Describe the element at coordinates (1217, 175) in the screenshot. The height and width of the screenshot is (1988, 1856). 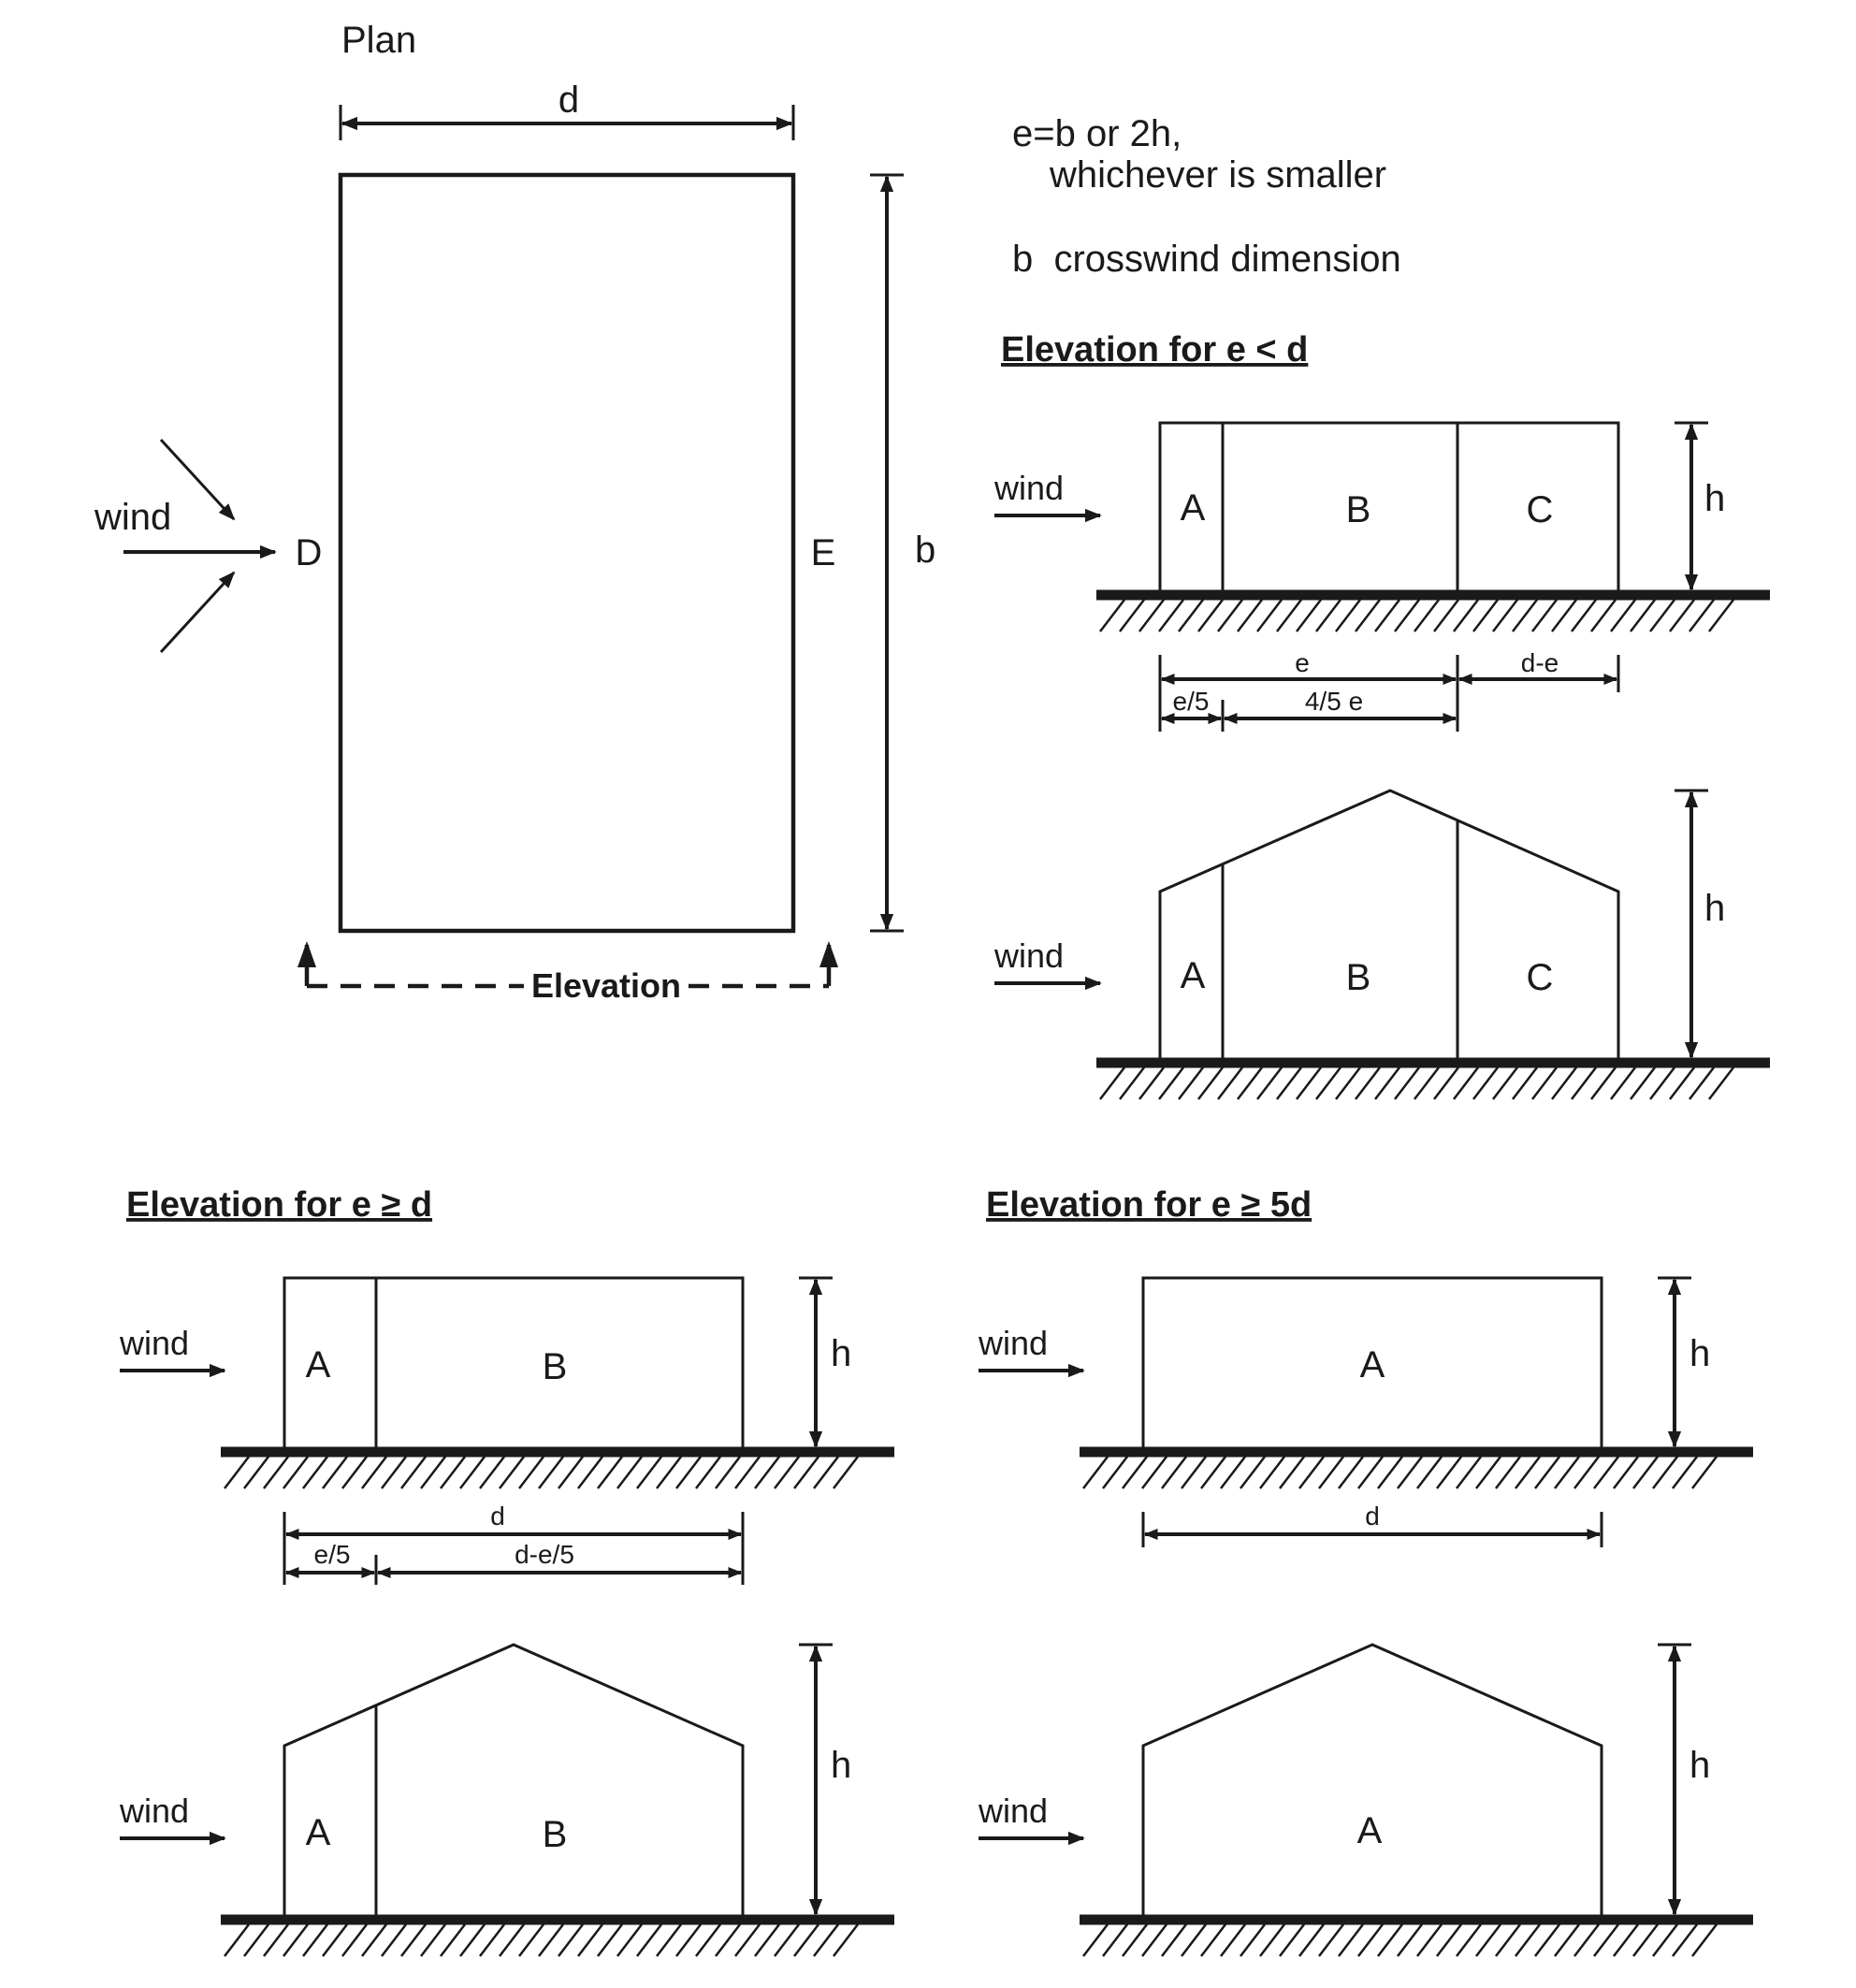
I see `note-e-definition-2: whichever is smaller` at that location.